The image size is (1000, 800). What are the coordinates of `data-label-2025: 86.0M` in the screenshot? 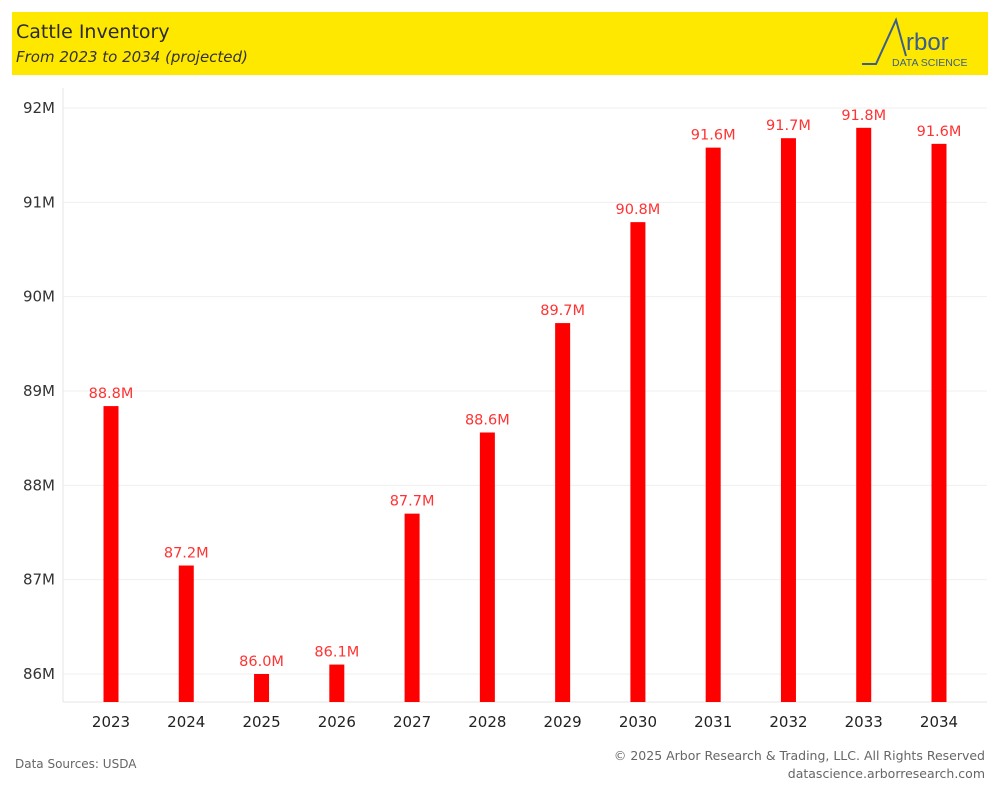 It's located at (261, 662).